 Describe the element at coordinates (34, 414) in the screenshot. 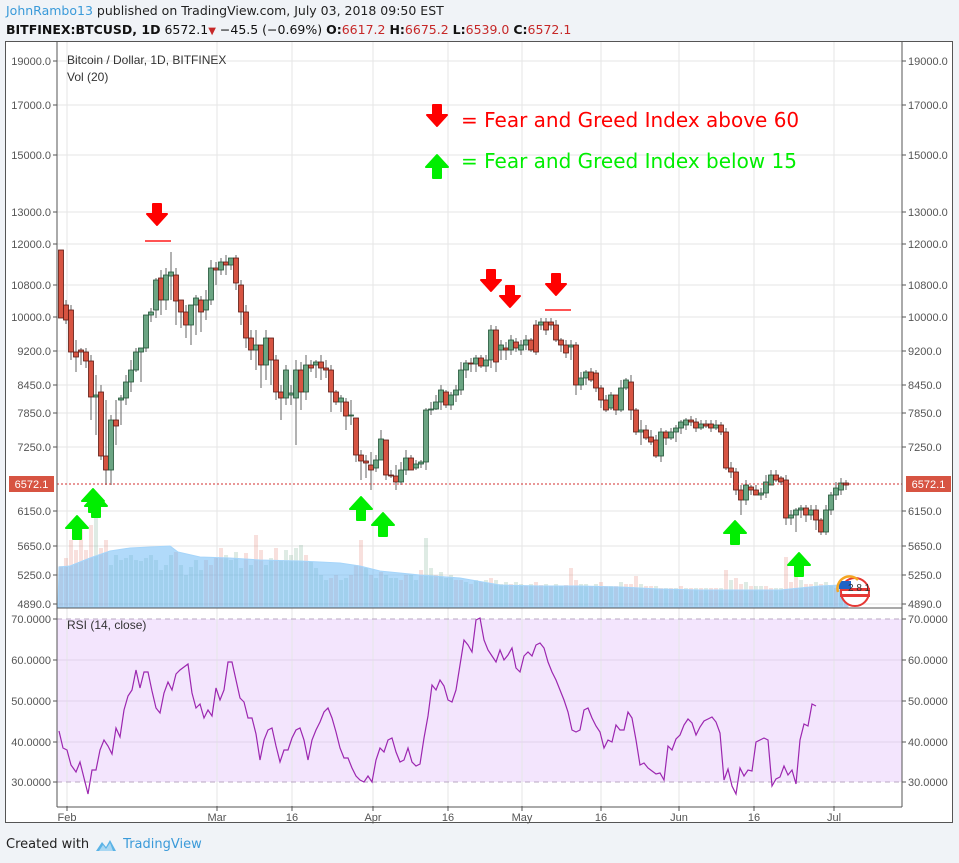

I see `price-tick-label: 7850.0` at that location.